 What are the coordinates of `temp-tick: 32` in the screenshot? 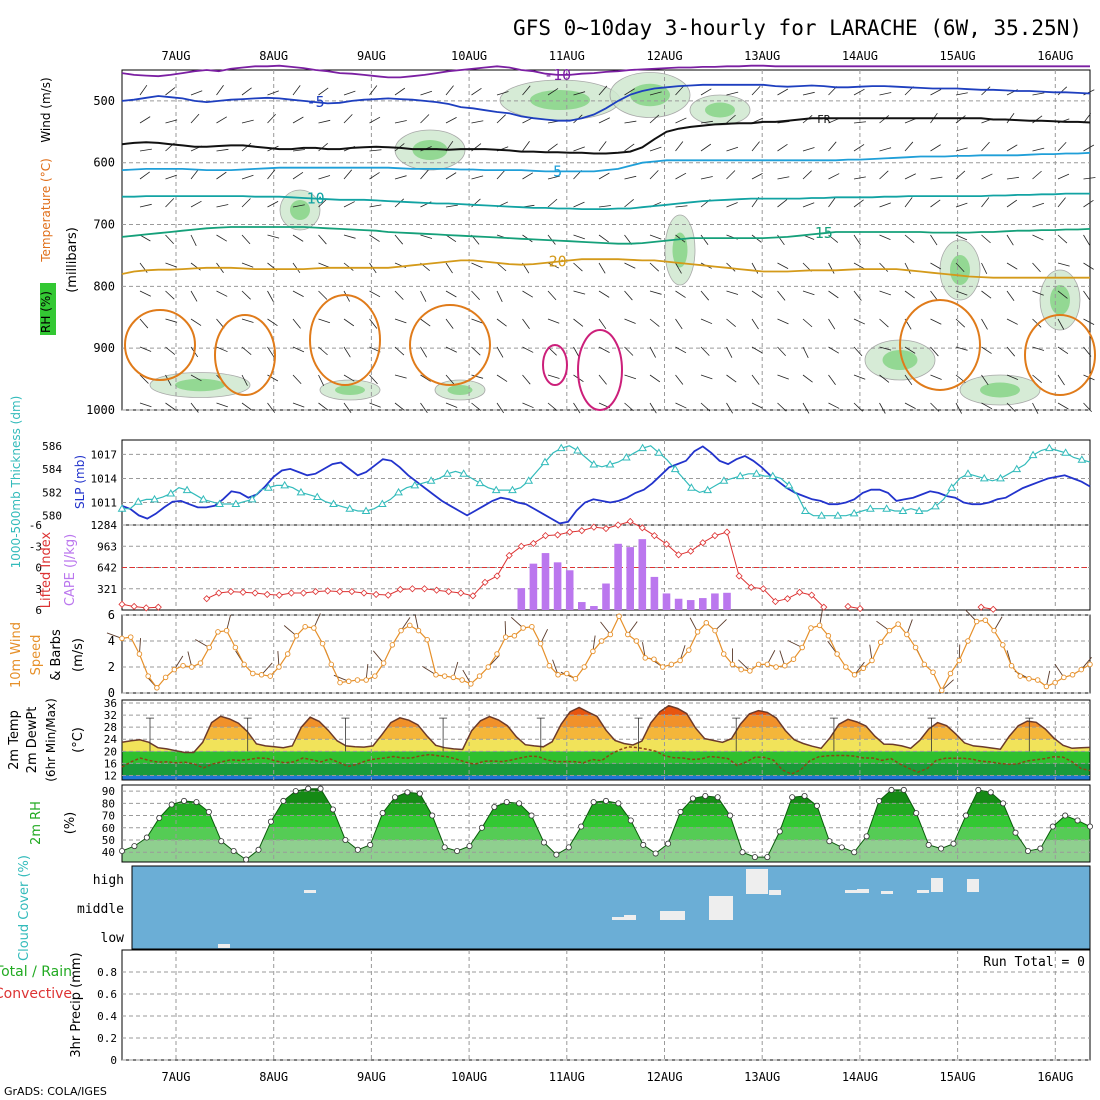 It's located at (110, 715).